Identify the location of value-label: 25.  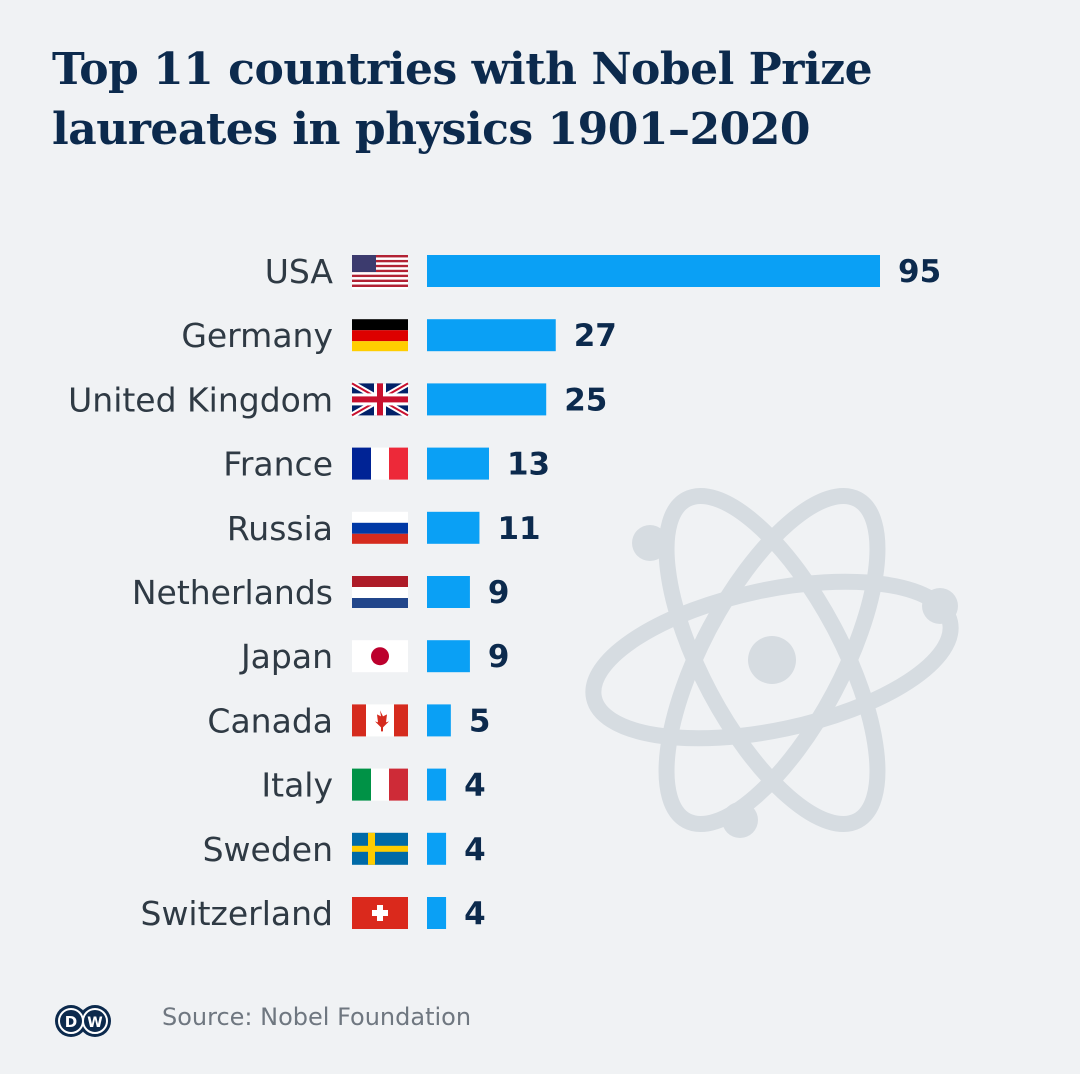
(585, 400).